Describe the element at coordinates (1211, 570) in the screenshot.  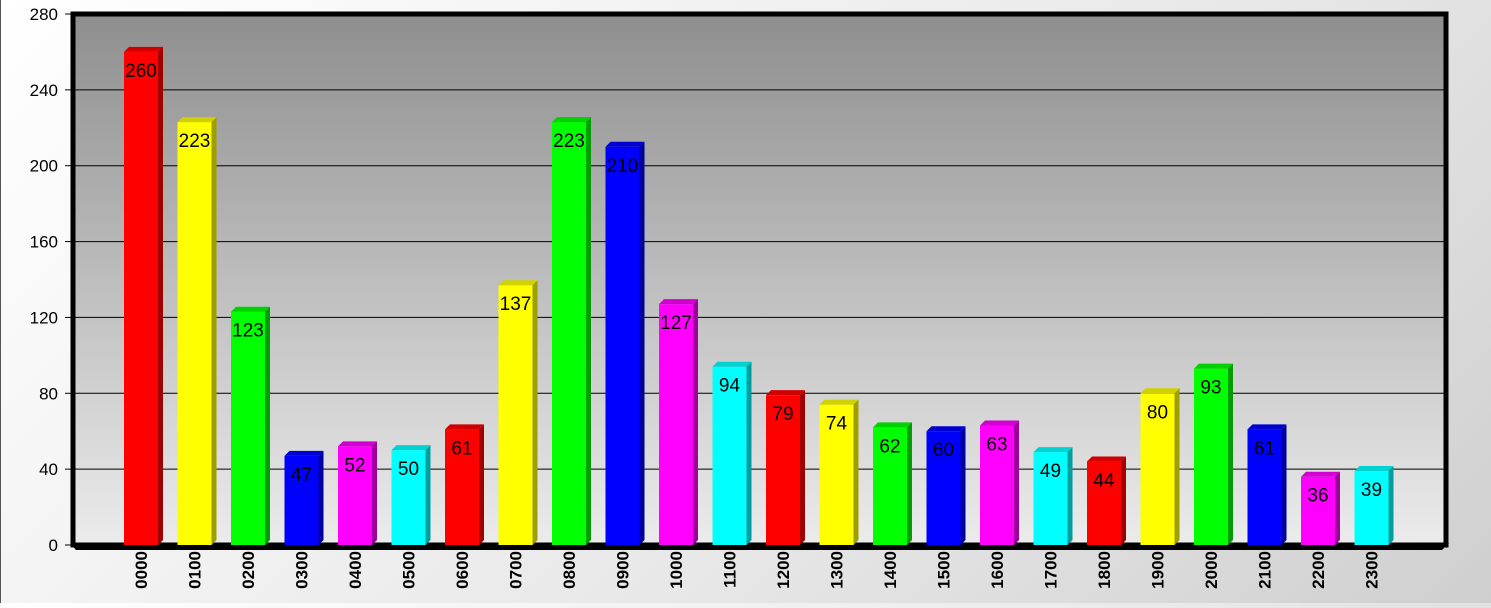
I see `x-tick-label-2000: 2000` at that location.